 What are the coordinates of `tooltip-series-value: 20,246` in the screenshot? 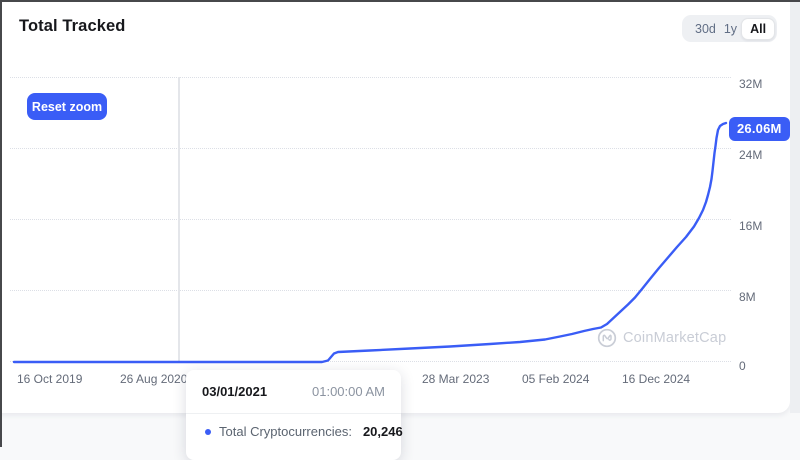 It's located at (382, 431).